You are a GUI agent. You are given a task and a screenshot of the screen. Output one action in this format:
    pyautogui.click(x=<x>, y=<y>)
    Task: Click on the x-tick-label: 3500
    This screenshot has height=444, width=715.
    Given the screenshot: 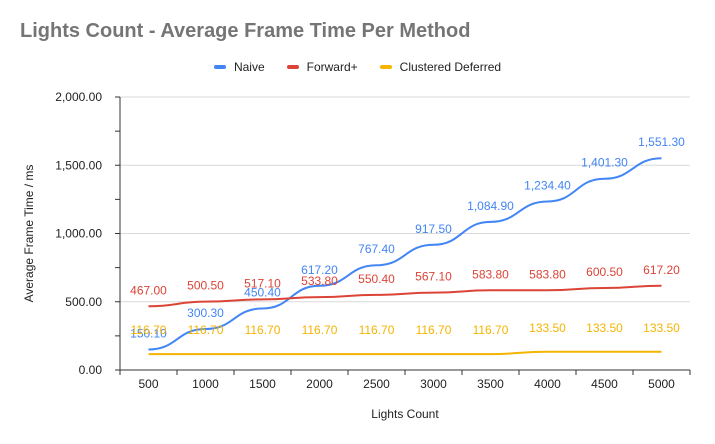 What is the action you would take?
    pyautogui.click(x=490, y=384)
    